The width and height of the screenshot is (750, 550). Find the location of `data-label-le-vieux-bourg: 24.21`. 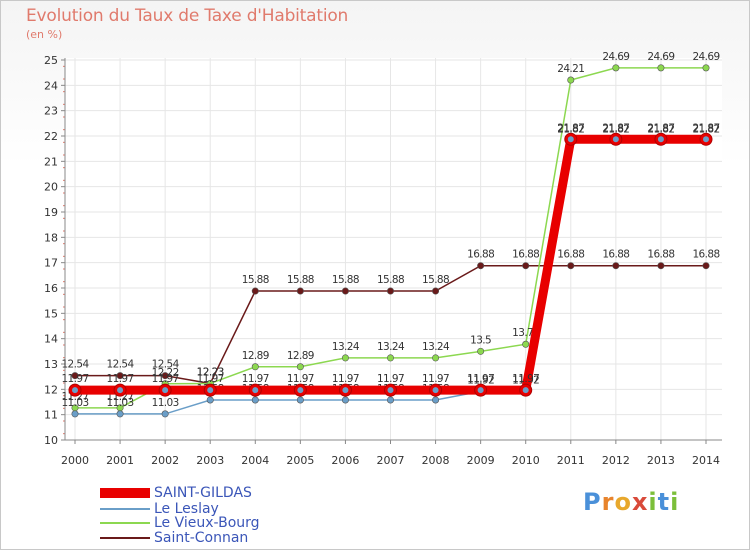

data-label-le-vieux-bourg: 24.21 is located at coordinates (570, 69).